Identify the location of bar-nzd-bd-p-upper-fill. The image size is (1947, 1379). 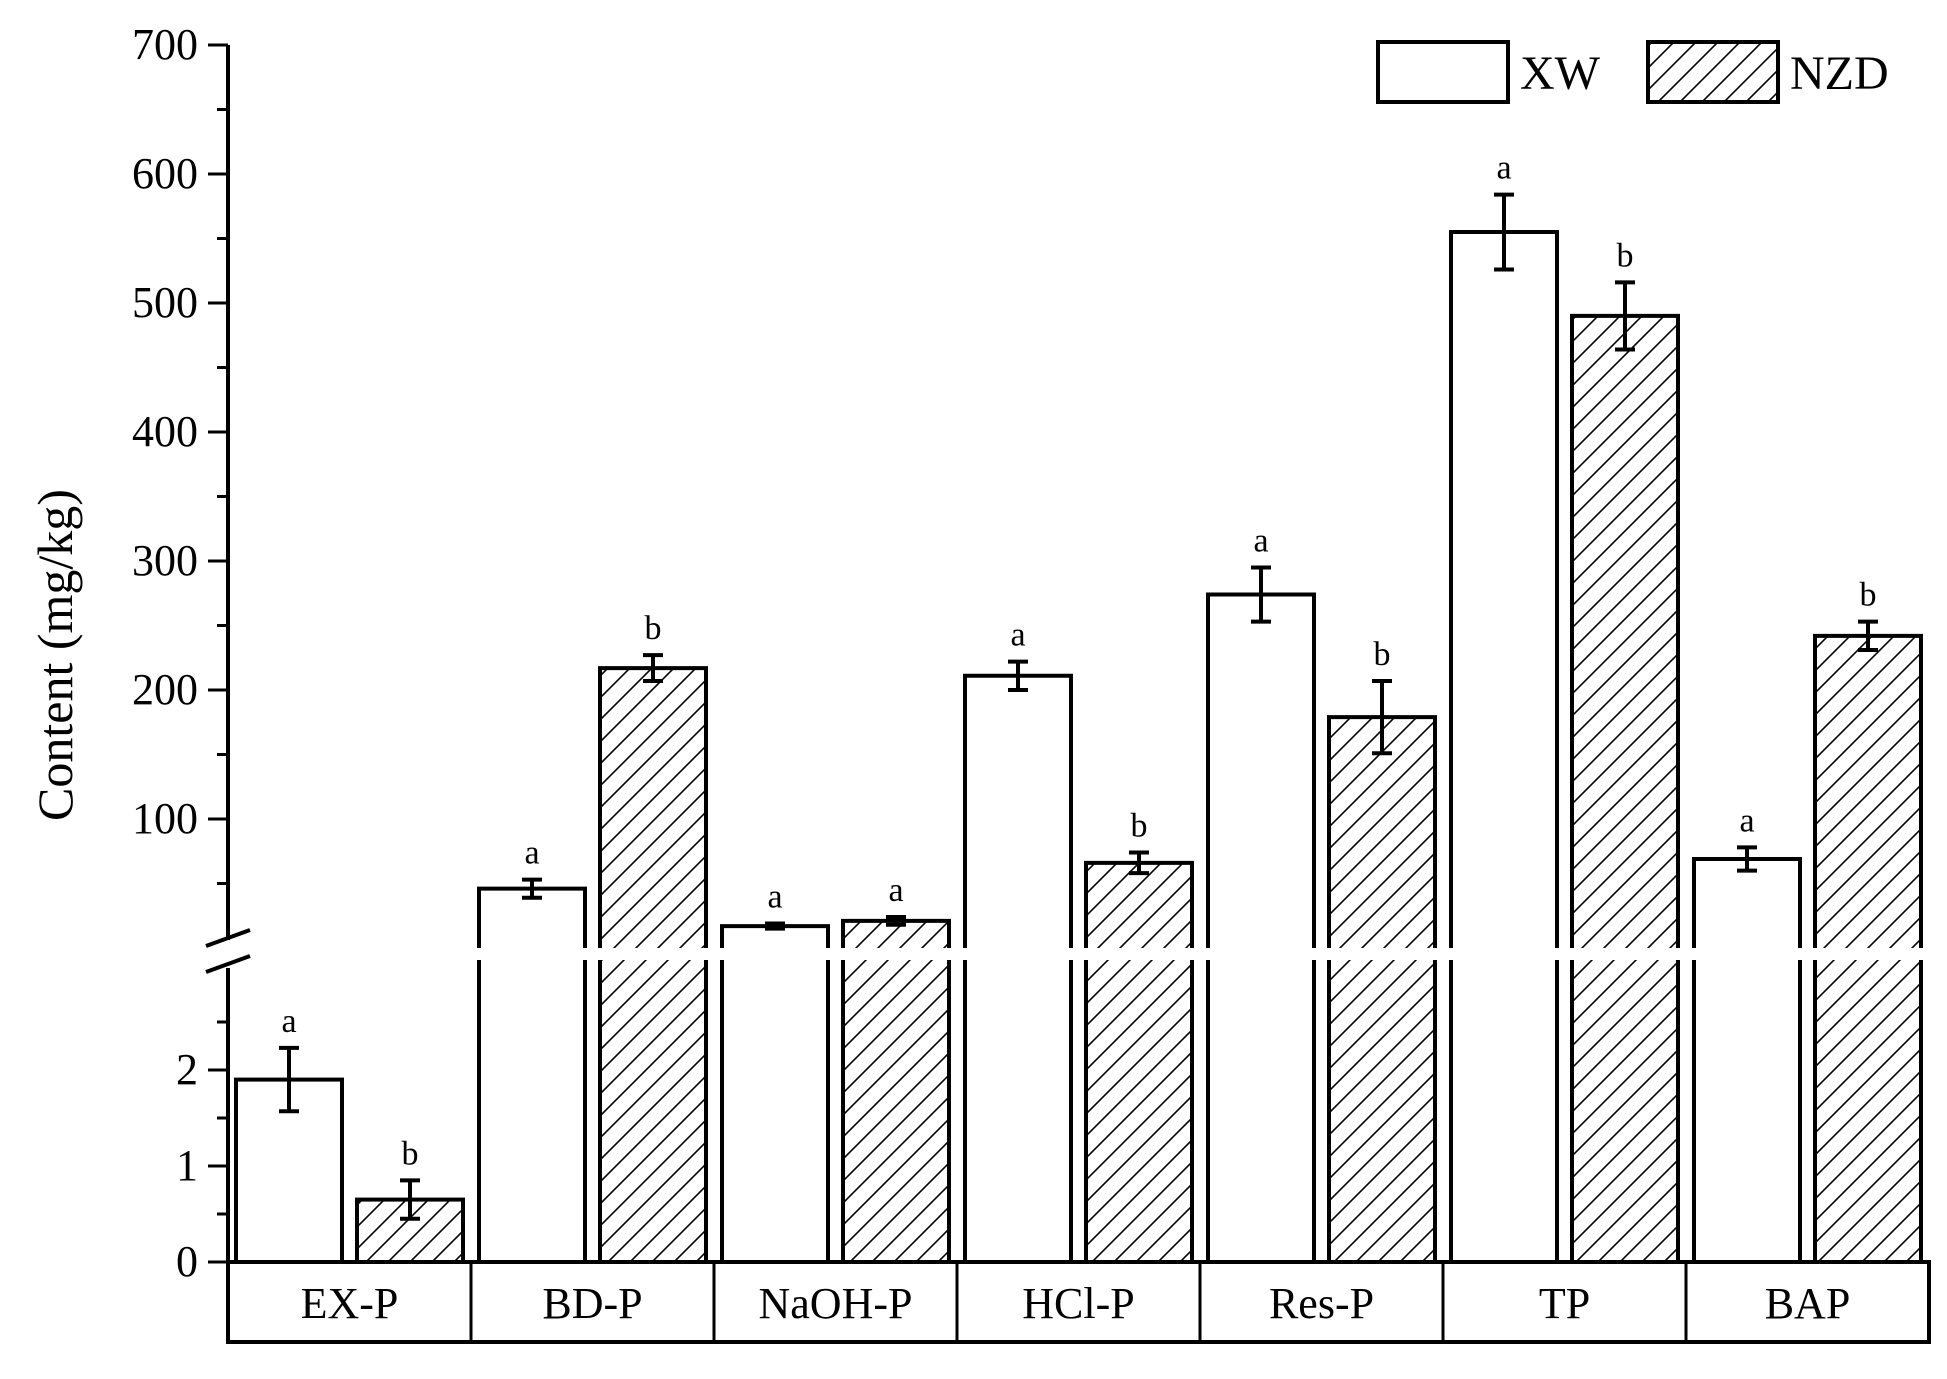
(653, 808).